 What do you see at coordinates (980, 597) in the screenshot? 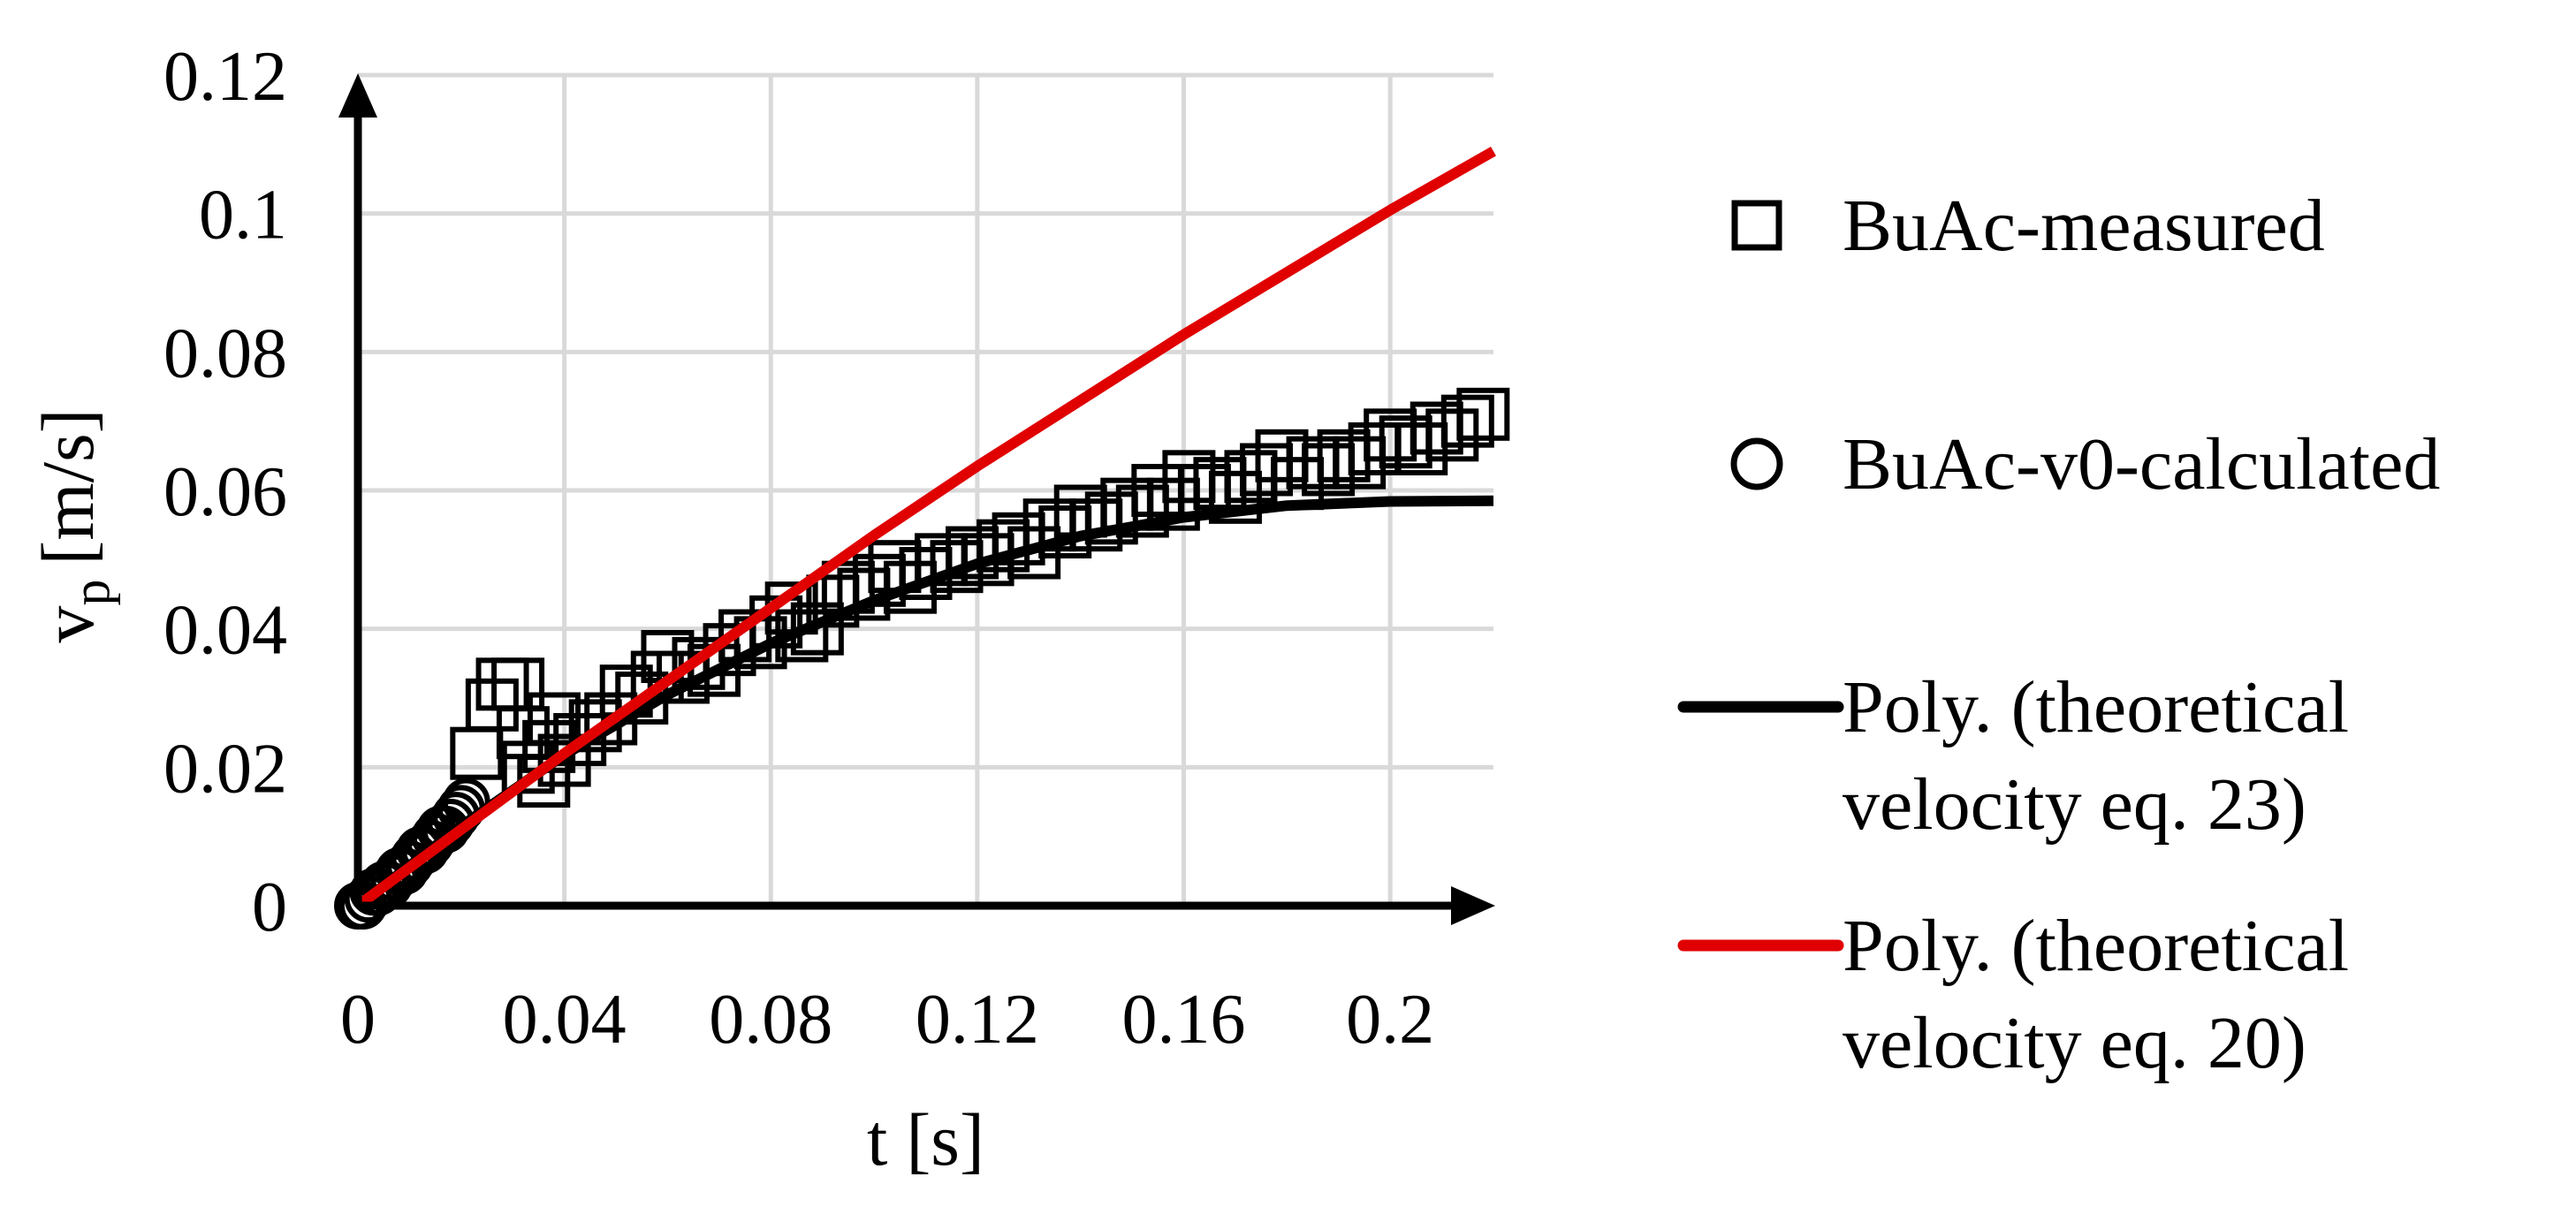
I see `series-buac-measured` at bounding box center [980, 597].